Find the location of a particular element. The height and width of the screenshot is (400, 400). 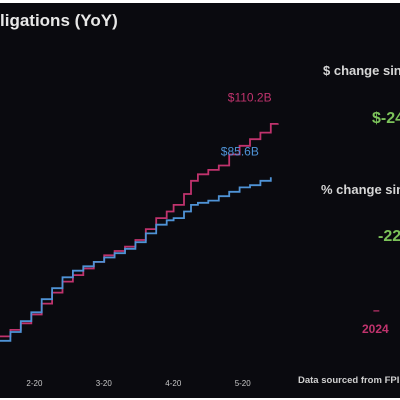

pct-change-label: % change sin is located at coordinates (360, 189).